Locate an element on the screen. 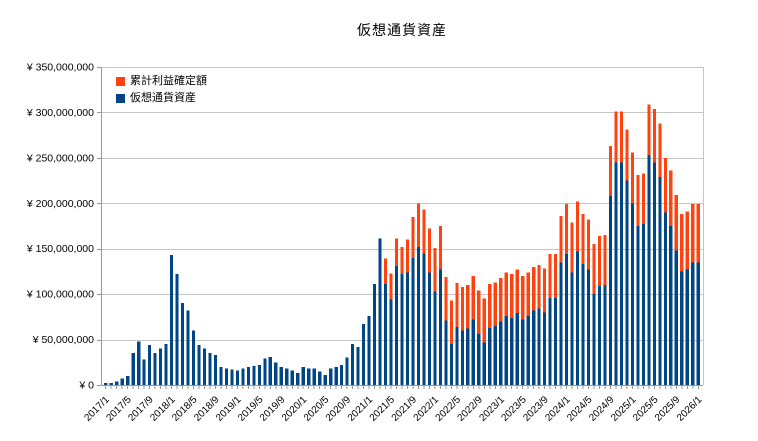 This screenshot has height=441, width=758. legend-item-profit: 累計利益確定額 is located at coordinates (161, 81).